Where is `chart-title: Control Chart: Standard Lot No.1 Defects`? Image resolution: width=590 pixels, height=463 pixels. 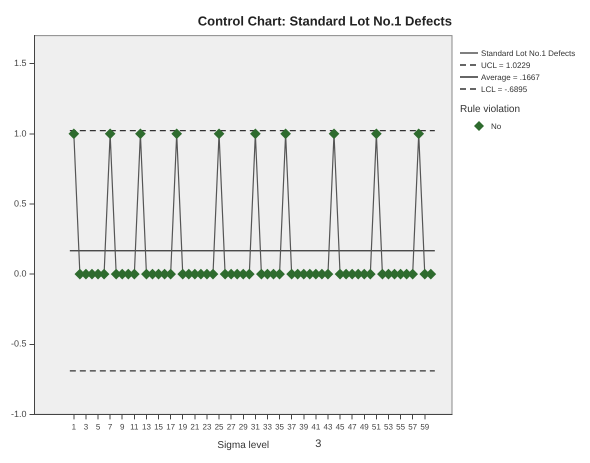 chart-title: Control Chart: Standard Lot No.1 Defects is located at coordinates (325, 20).